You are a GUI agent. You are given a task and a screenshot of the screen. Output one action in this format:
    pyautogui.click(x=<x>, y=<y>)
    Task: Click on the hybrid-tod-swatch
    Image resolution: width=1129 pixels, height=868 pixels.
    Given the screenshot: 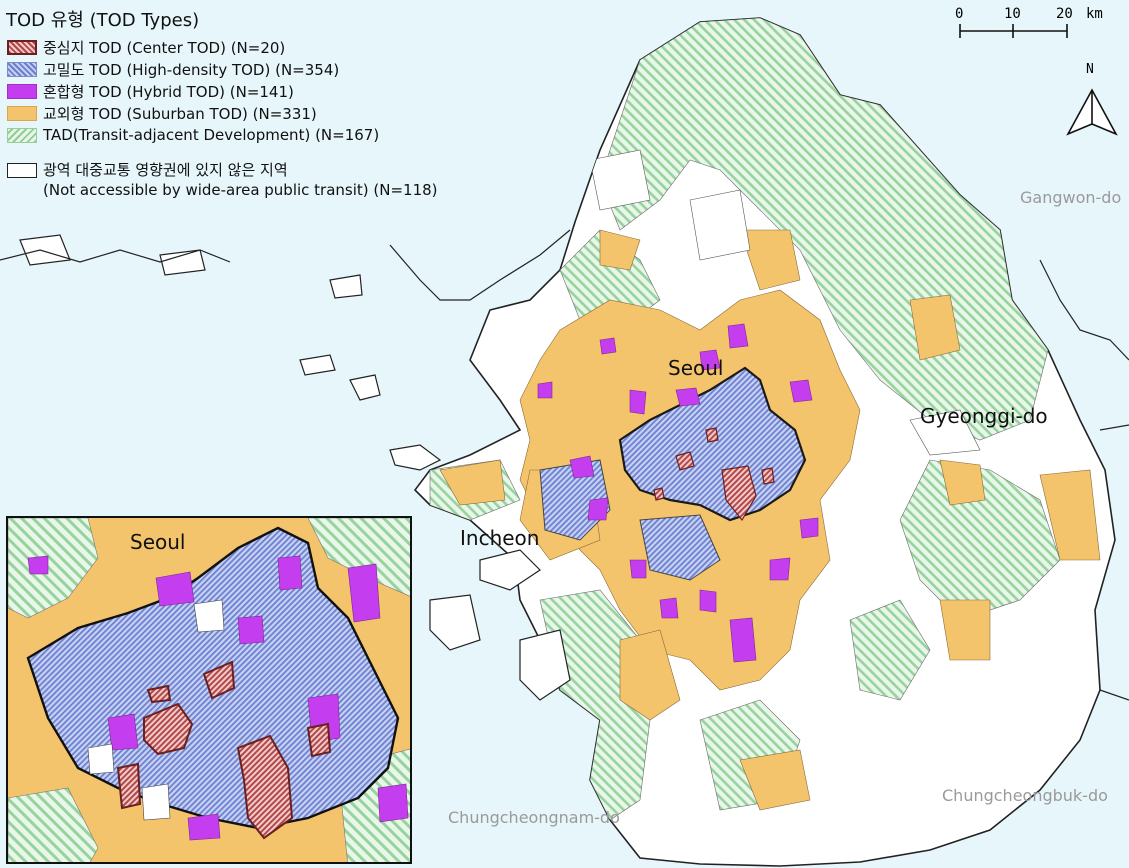 What is the action you would take?
    pyautogui.click(x=22, y=91)
    